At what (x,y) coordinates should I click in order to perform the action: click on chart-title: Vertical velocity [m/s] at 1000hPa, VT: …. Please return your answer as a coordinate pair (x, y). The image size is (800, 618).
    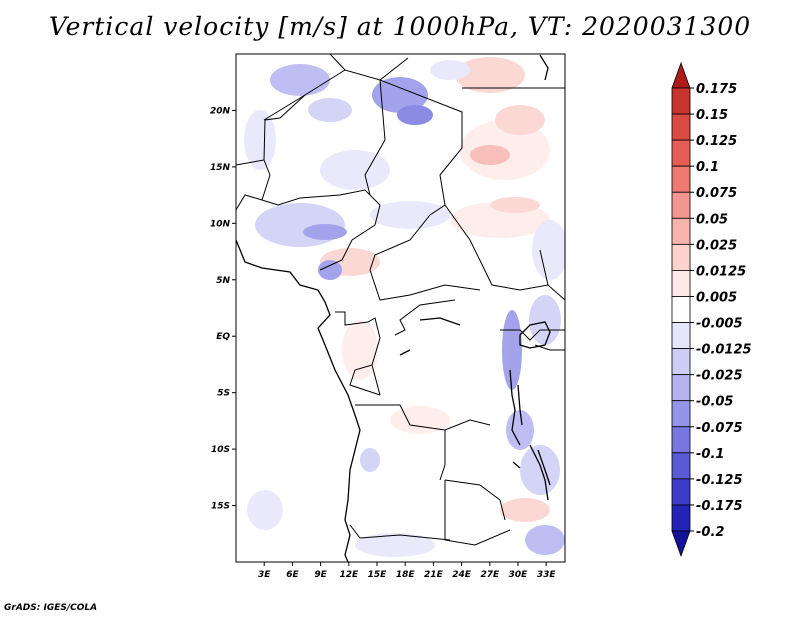
    Looking at the image, I should click on (400, 26).